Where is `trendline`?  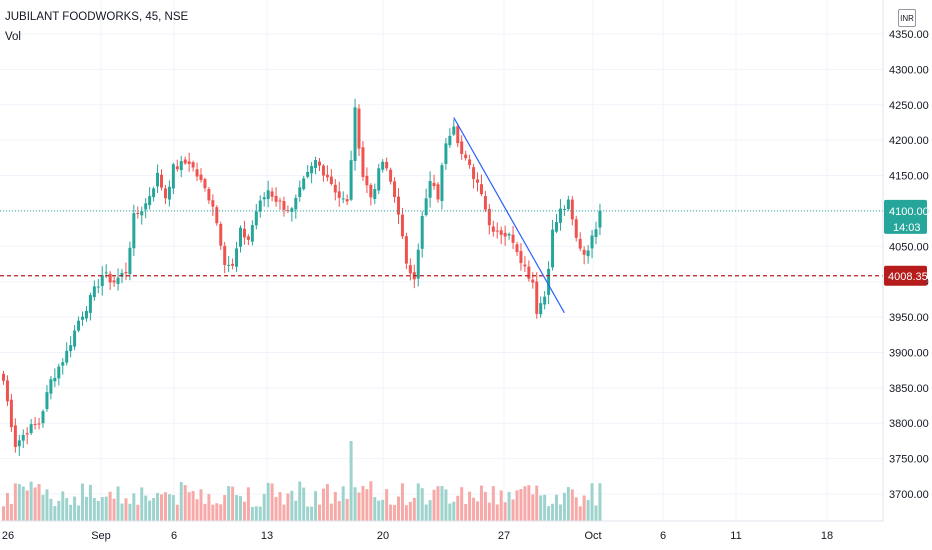 trendline is located at coordinates (509, 215).